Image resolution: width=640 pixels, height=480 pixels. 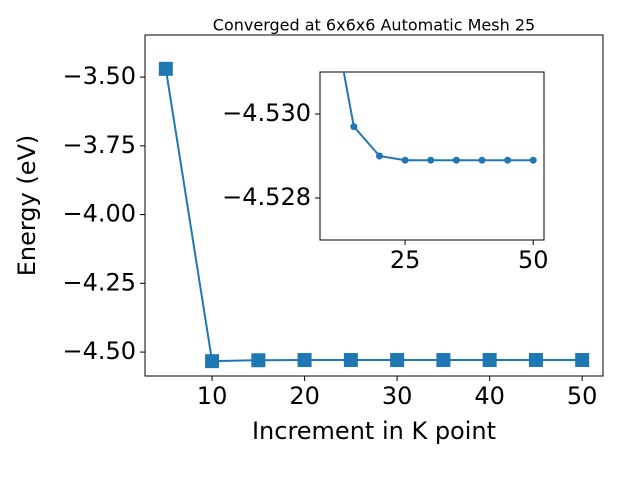 What do you see at coordinates (304, 396) in the screenshot?
I see `x-tick-label: 20` at bounding box center [304, 396].